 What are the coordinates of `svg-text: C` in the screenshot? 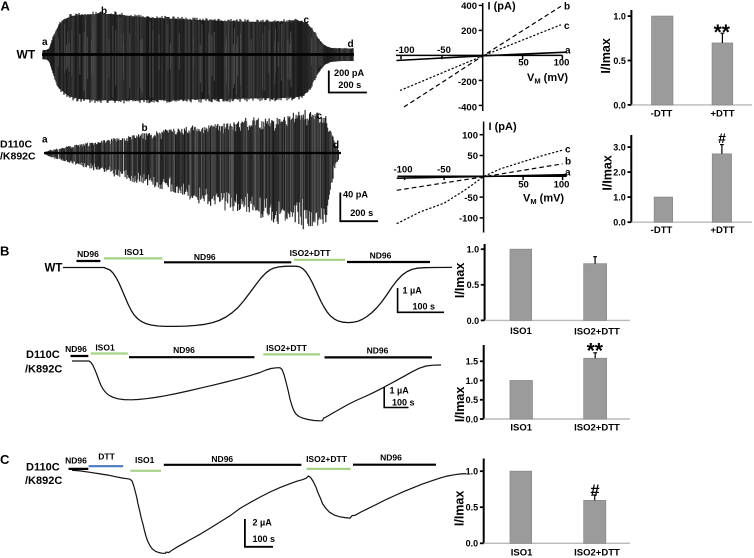 It's located at (5, 459).